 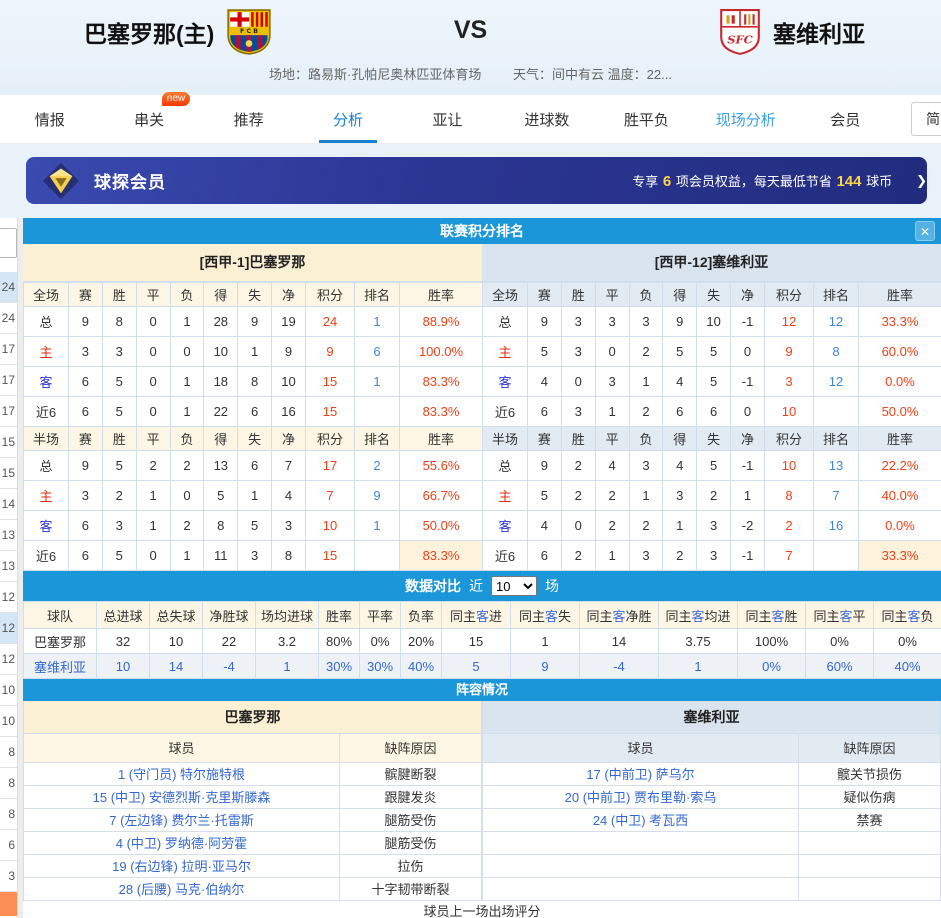 What do you see at coordinates (252, 717) in the screenshot?
I see `lineup-team-header: 巴塞罗那` at bounding box center [252, 717].